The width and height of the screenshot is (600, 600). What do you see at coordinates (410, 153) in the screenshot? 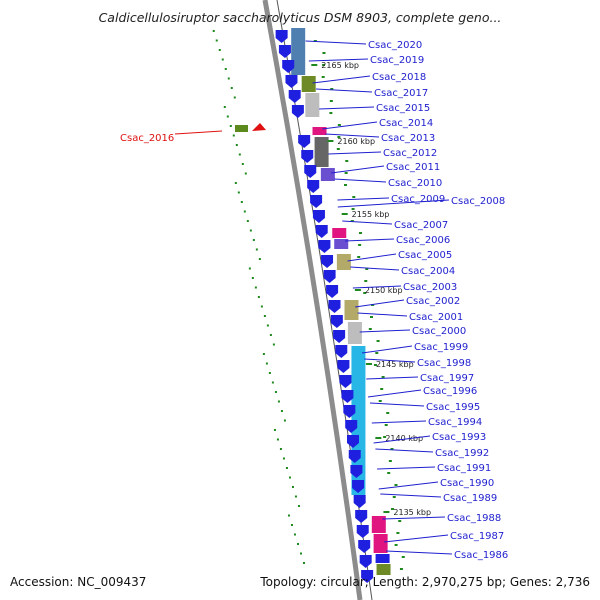
I see `gene-label: Csac_2012` at bounding box center [410, 153].